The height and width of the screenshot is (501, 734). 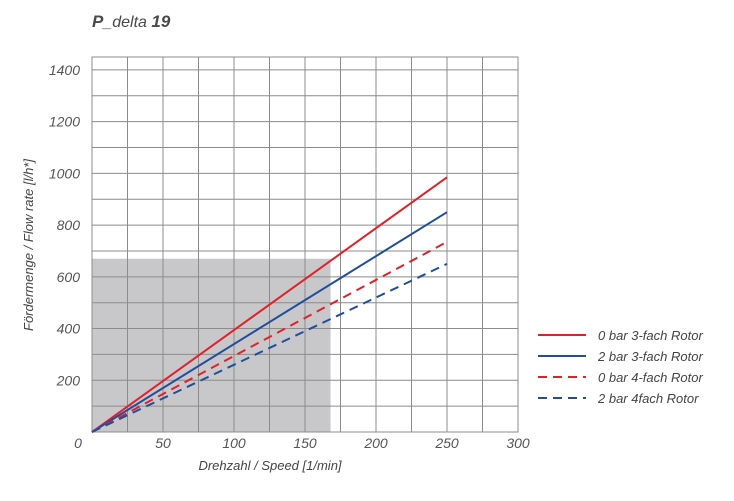 I want to click on x-tick-label: 50, so click(x=163, y=443).